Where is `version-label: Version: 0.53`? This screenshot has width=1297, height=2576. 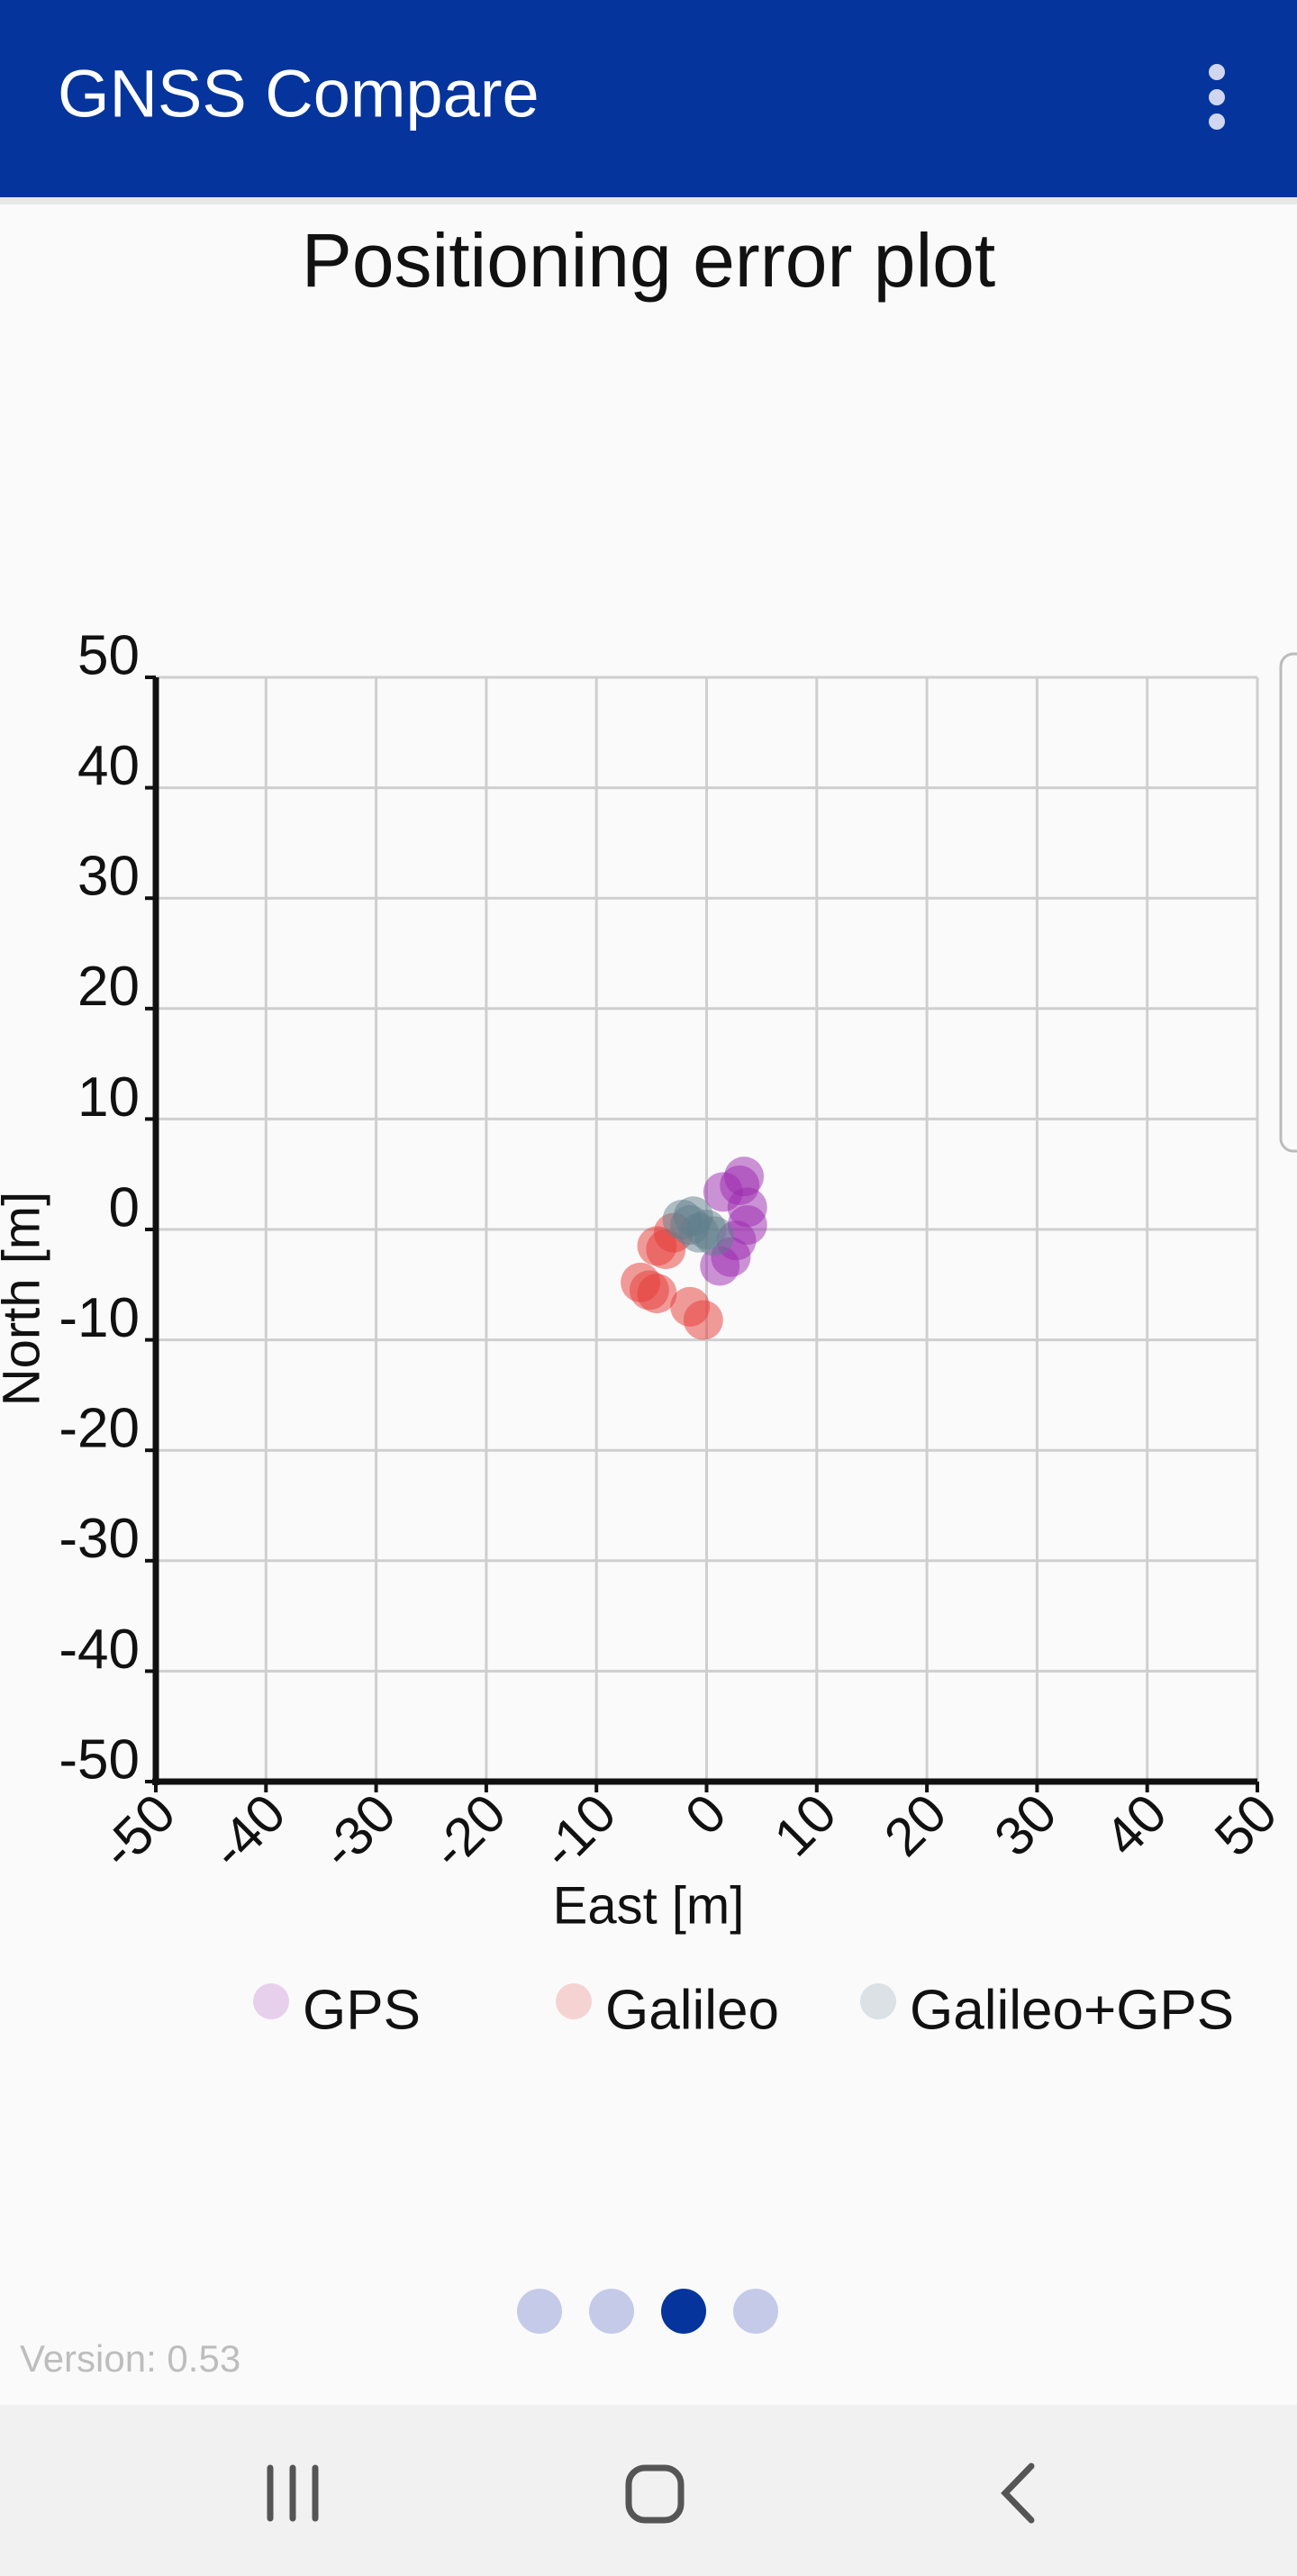
version-label: Version: 0.53 is located at coordinates (130, 2358).